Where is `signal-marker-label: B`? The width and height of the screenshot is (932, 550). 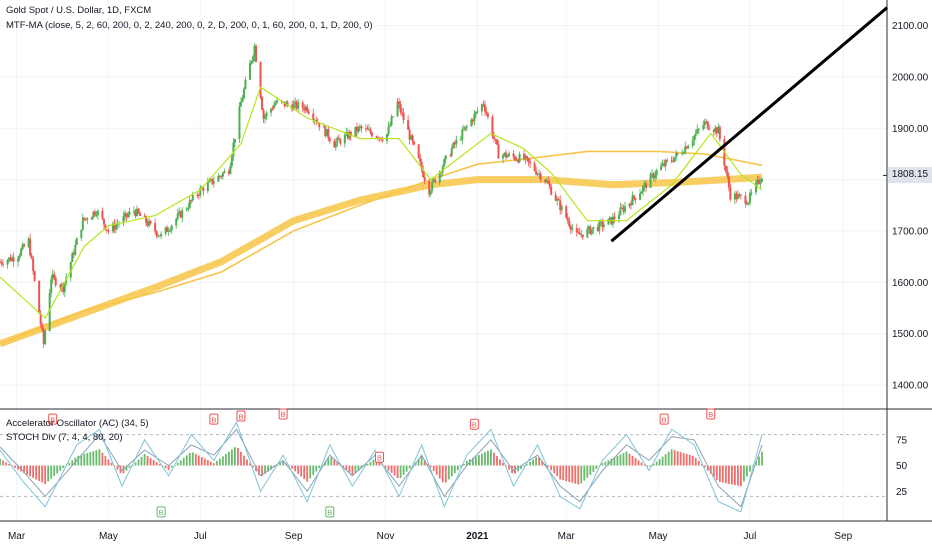 signal-marker-label: B is located at coordinates (664, 419).